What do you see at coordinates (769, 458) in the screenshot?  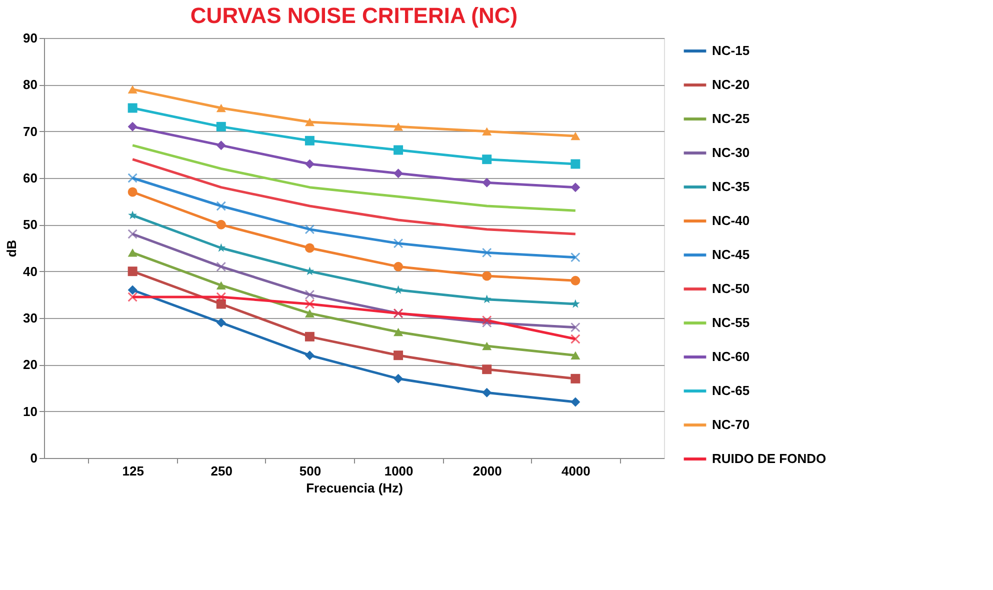 I see `legend-label: RUIDO DE FONDO` at bounding box center [769, 458].